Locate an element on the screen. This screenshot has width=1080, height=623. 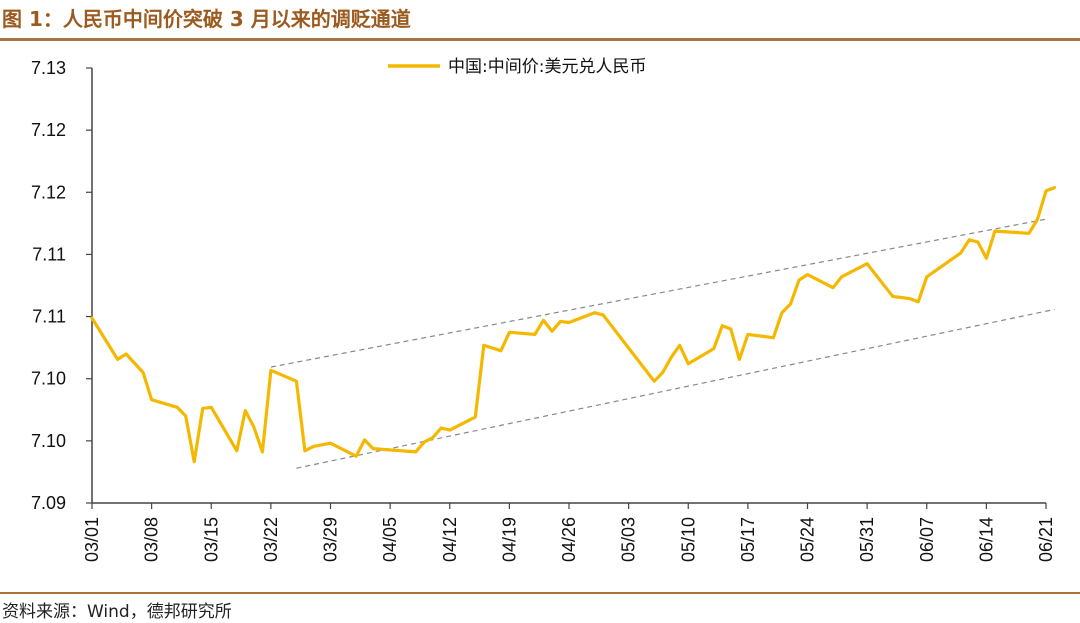
chart-title: 图 1：人民币中间价突破 3 月以来的调贬通道 is located at coordinates (206, 19).